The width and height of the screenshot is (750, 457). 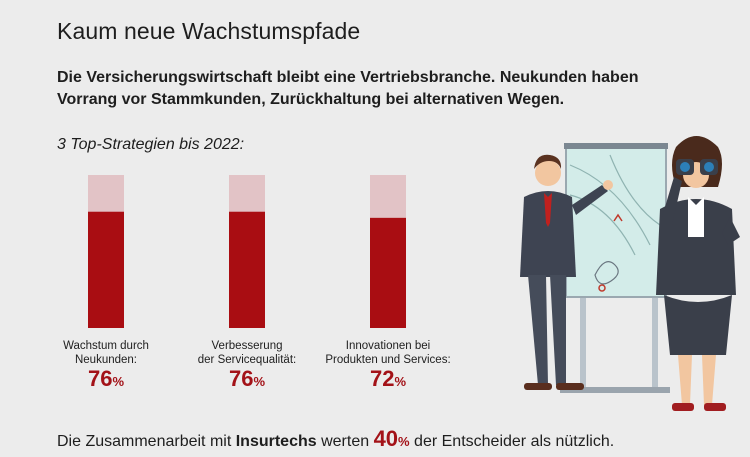 What do you see at coordinates (345, 441) in the screenshot?
I see `footer-middle: werten` at bounding box center [345, 441].